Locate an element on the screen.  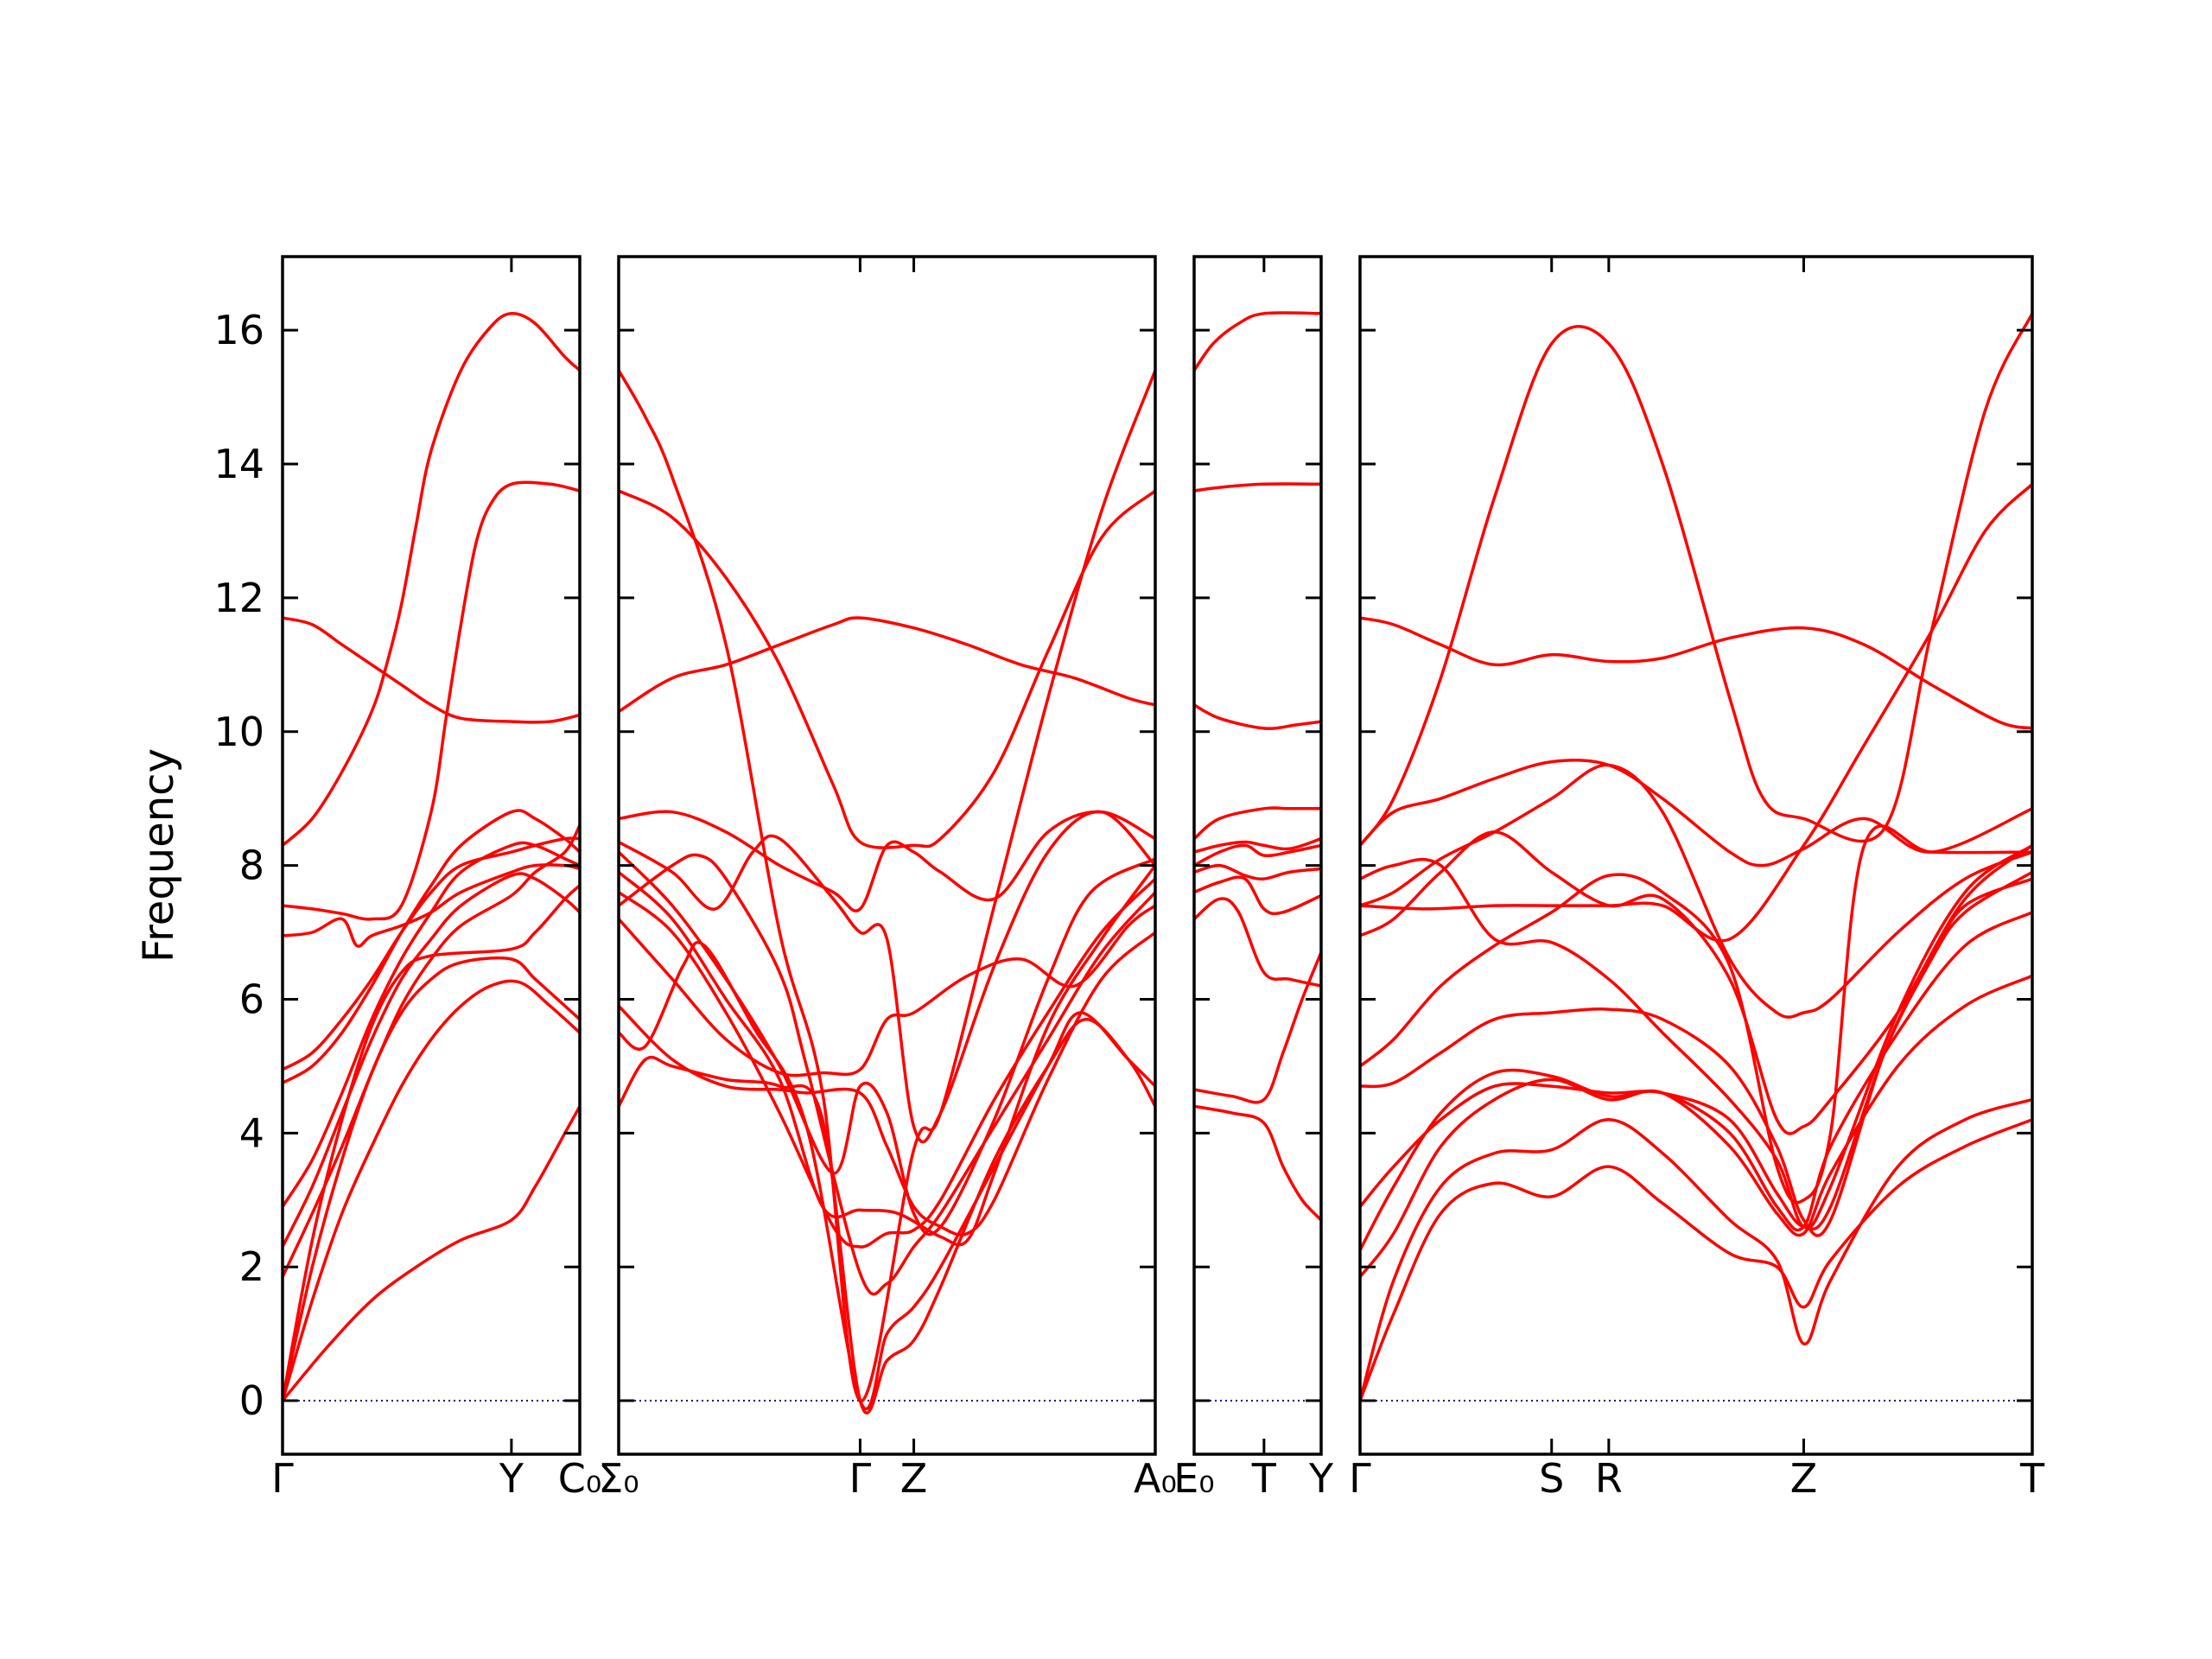
x-tick-label: A₀ is located at coordinates (1155, 1478).